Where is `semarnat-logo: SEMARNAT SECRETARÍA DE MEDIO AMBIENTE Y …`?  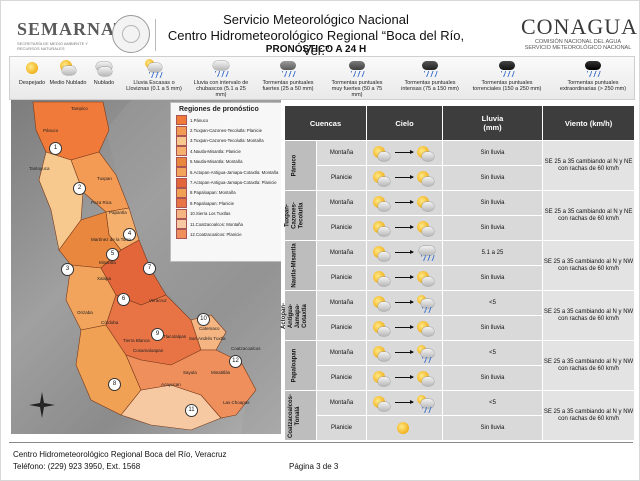
semarnat-logo: SEMARNAT SECRETARÍA DE MEDIO AMBIENTE Y … is located at coordinates (83, 35).